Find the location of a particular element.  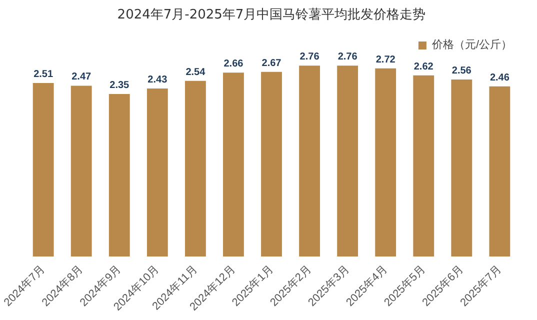

data-label: 2.51 is located at coordinates (44, 74).